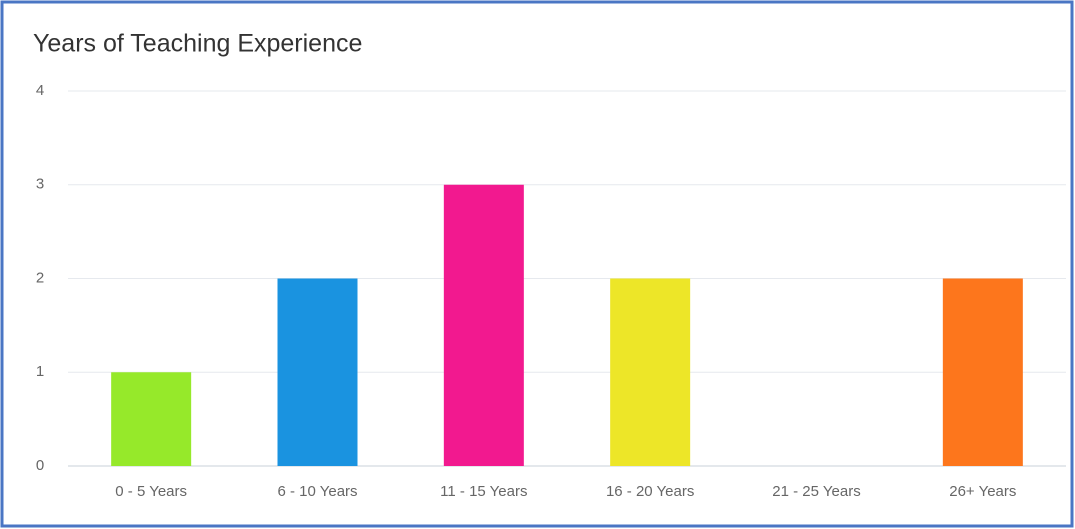 This screenshot has width=1075, height=529. What do you see at coordinates (982, 491) in the screenshot?
I see `x-tick-label: 26+ Years` at bounding box center [982, 491].